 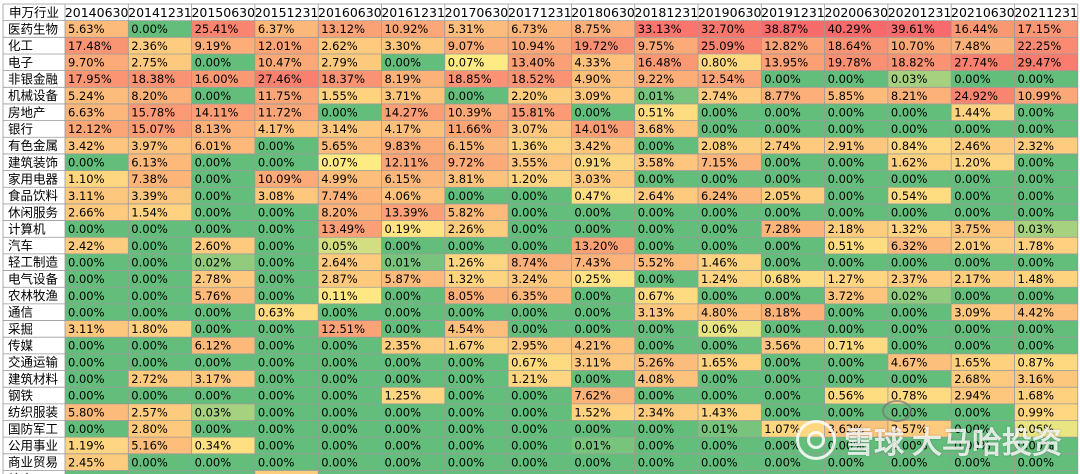 I want to click on cell-value: 7.62%, so click(x=592, y=396).